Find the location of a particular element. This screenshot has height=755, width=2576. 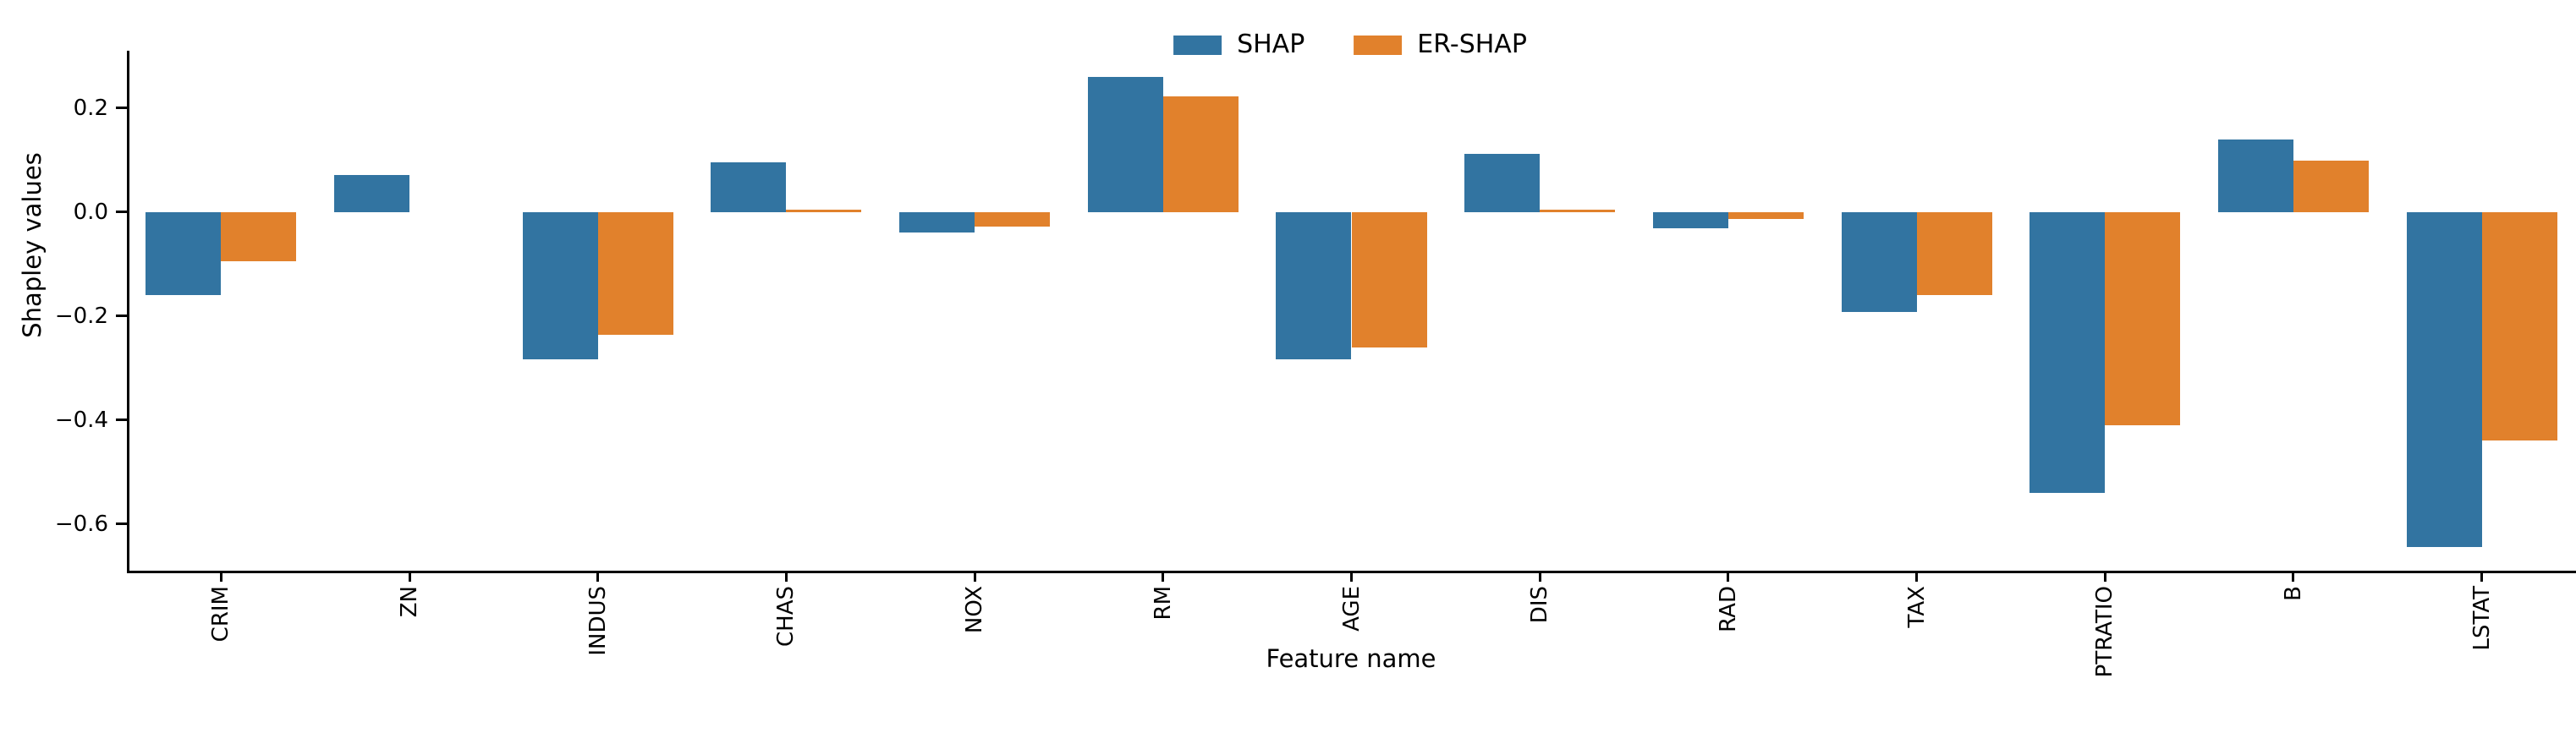

bar-er-shap-b is located at coordinates (2332, 186).